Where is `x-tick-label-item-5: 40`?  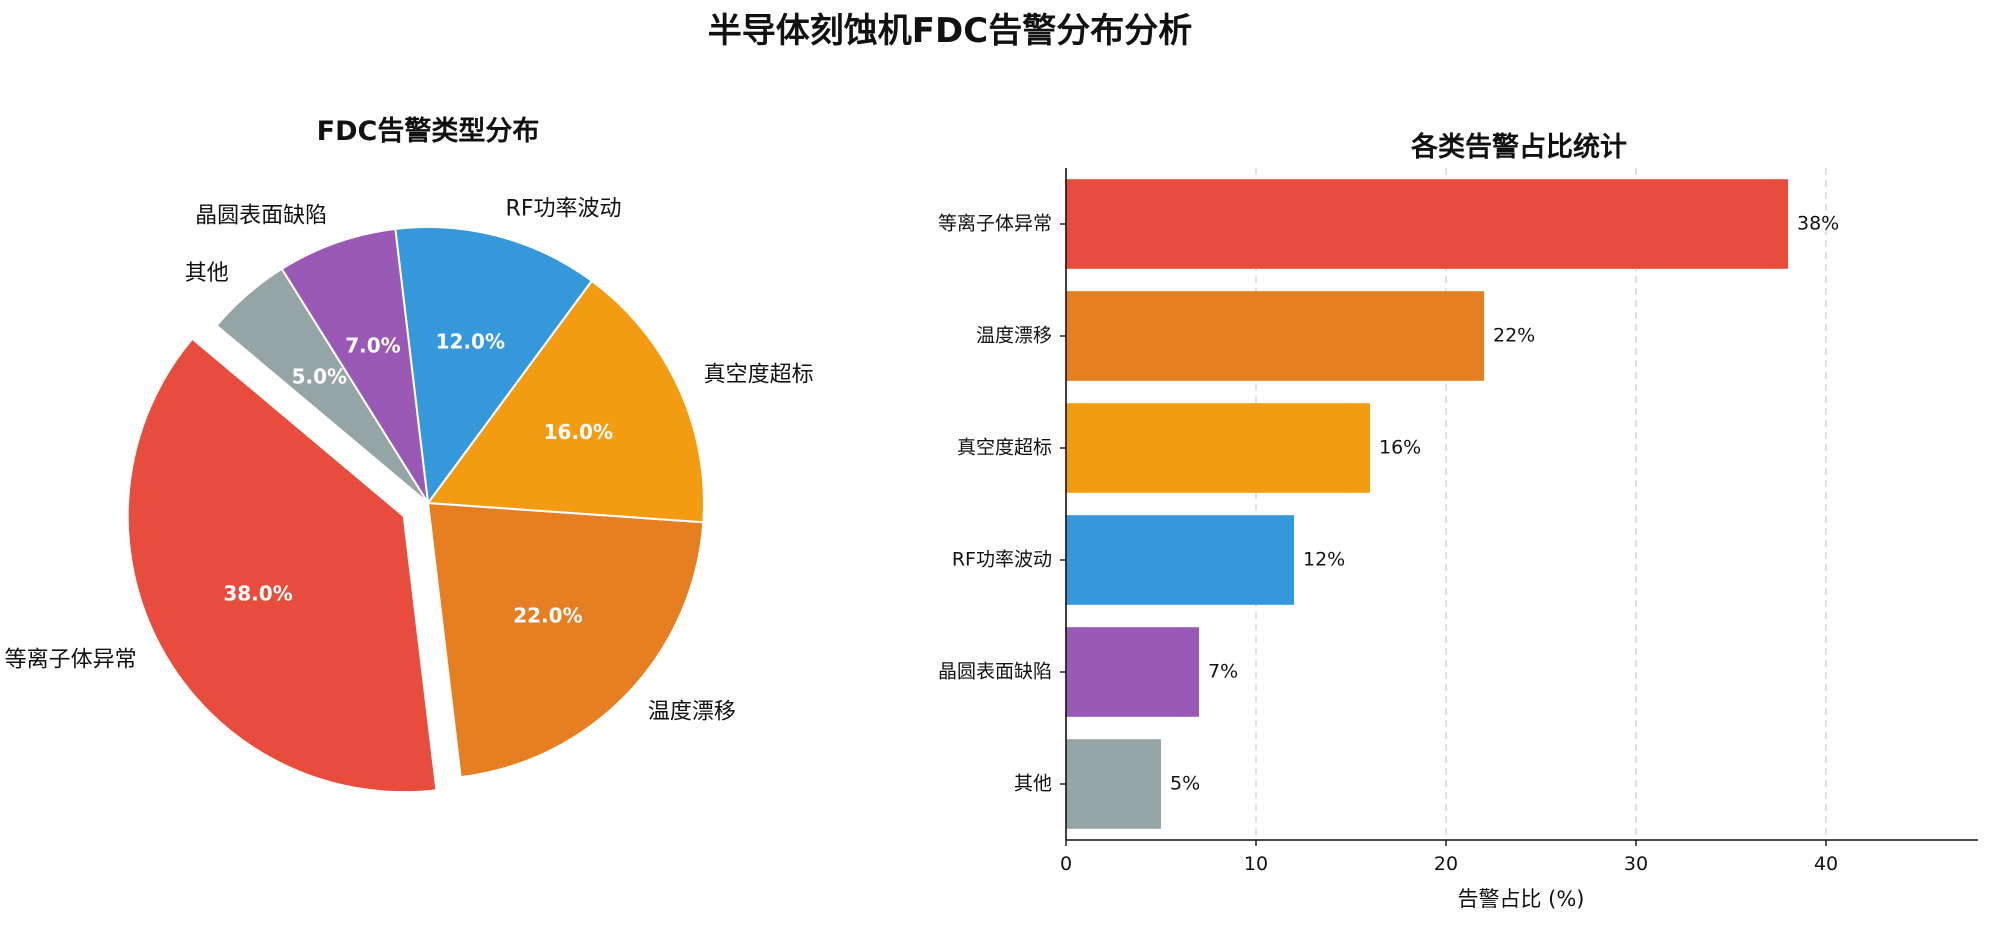
x-tick-label-item-5: 40 is located at coordinates (1826, 864).